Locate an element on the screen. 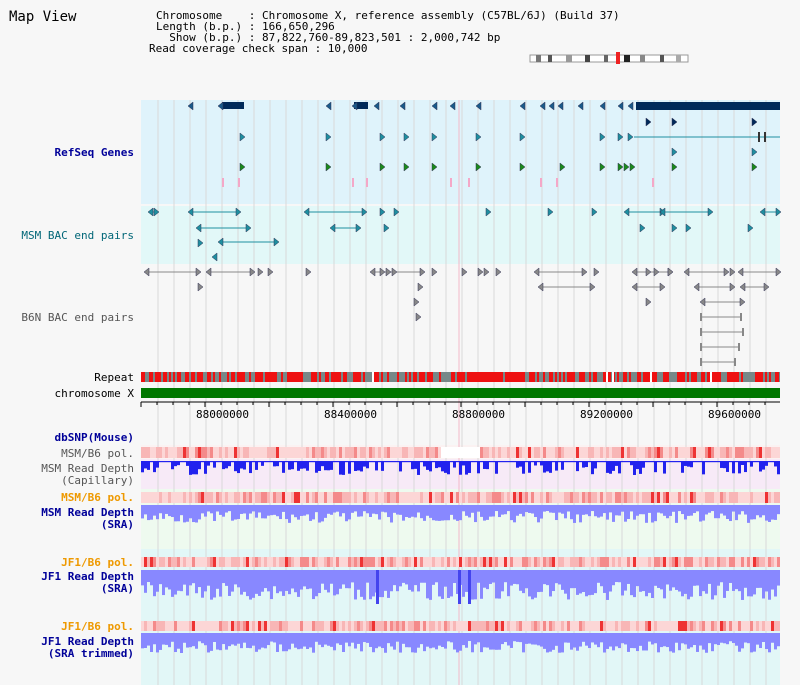 This screenshot has width=800, height=685. track-label-refseq-genes: RefSeq Genes is located at coordinates (94, 152).